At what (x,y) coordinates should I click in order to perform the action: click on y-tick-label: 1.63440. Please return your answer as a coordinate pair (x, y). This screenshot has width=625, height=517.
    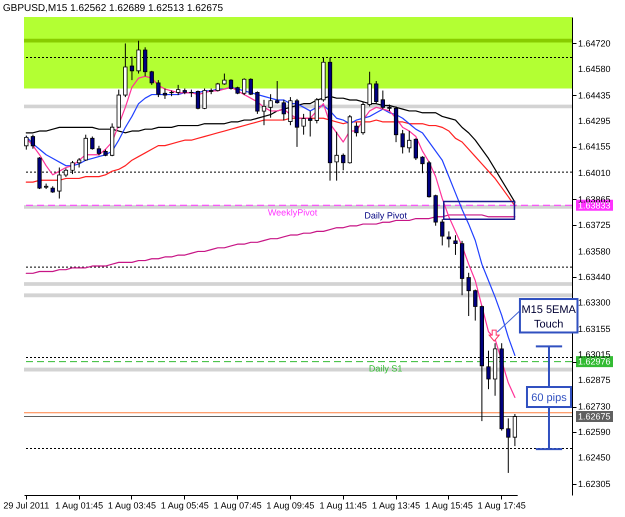
    Looking at the image, I should click on (594, 277).